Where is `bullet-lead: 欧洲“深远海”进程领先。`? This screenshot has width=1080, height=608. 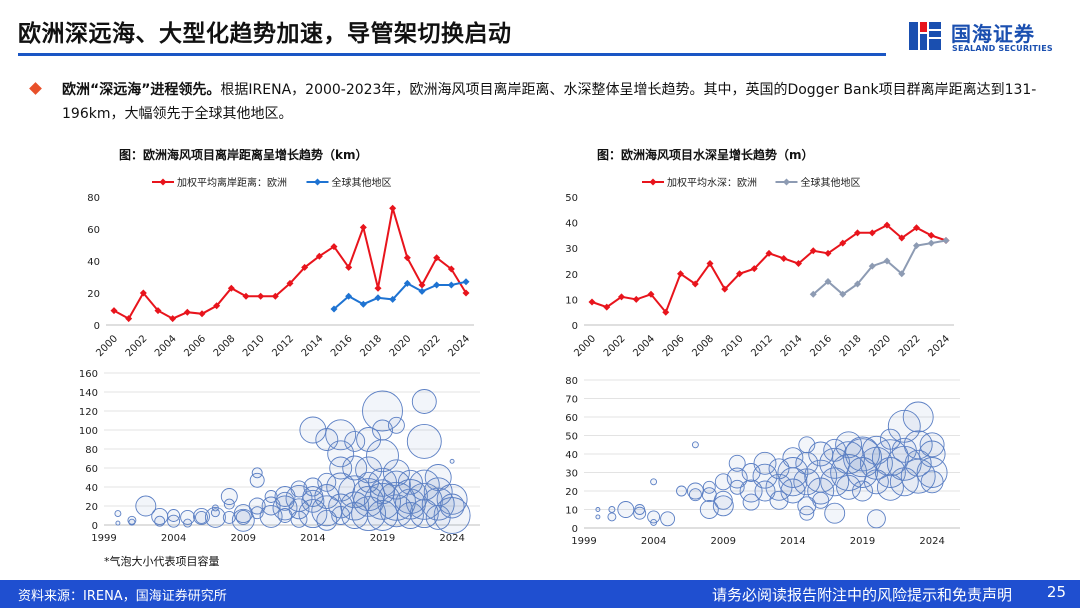 bullet-lead: 欧洲“深远海”进程领先。 is located at coordinates (141, 90).